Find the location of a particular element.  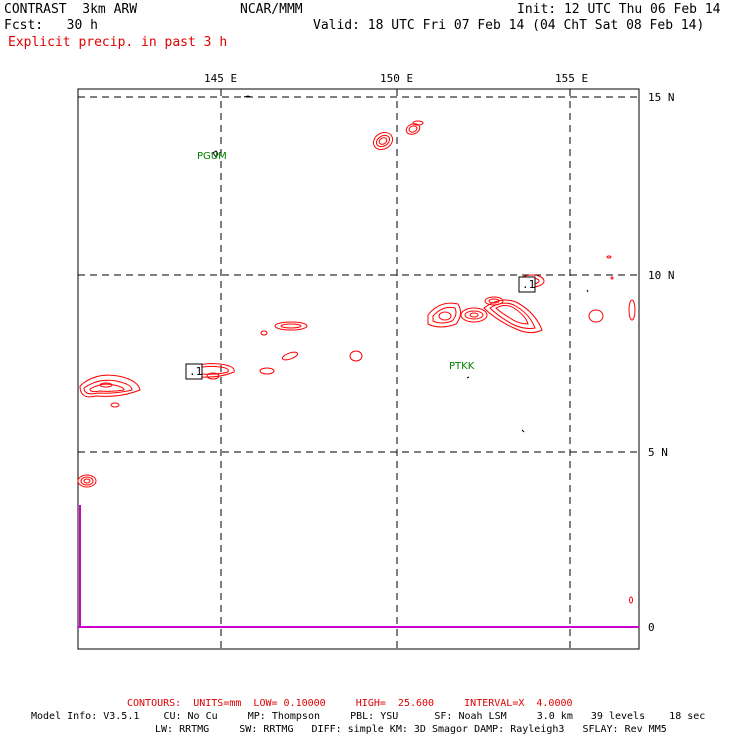

init-time: Init: 12 UTC Thu 06 Feb 14 is located at coordinates (619, 9).